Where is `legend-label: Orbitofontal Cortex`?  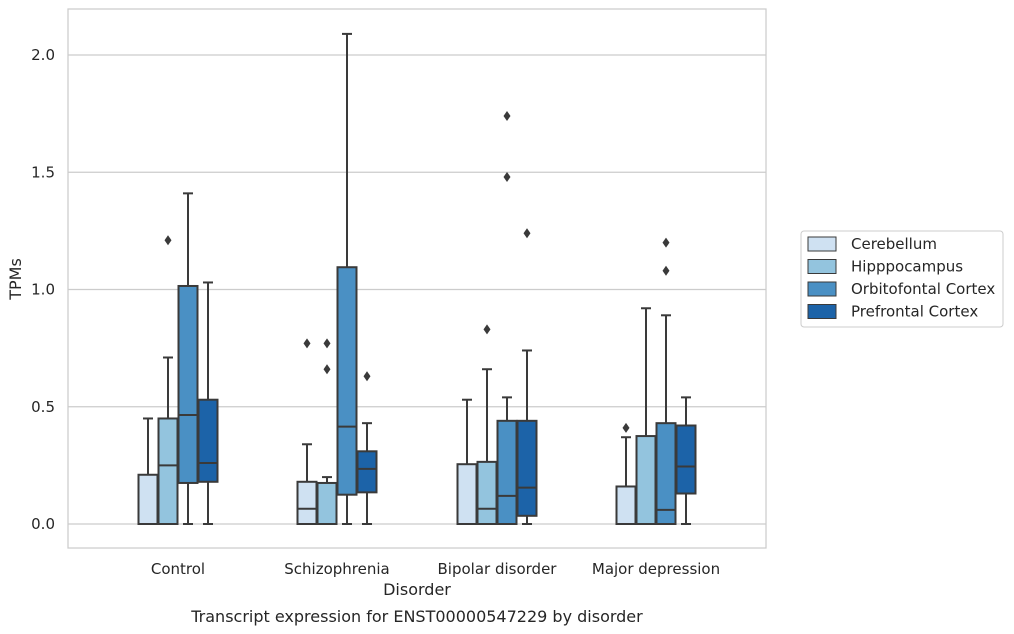 legend-label: Orbitofontal Cortex is located at coordinates (923, 289).